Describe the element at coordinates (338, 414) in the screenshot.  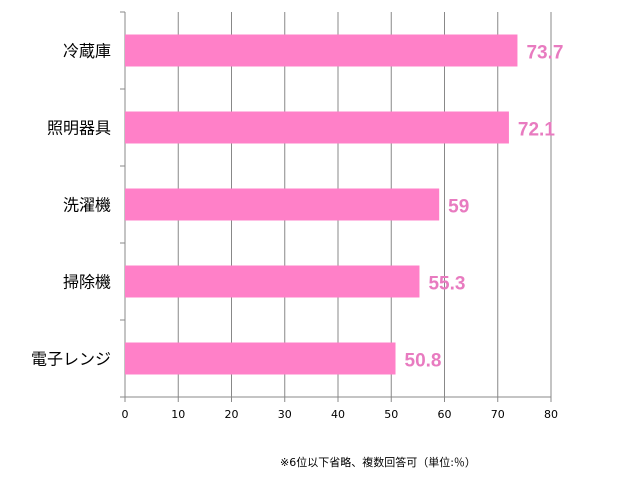
I see `x-tick-label: 40` at that location.